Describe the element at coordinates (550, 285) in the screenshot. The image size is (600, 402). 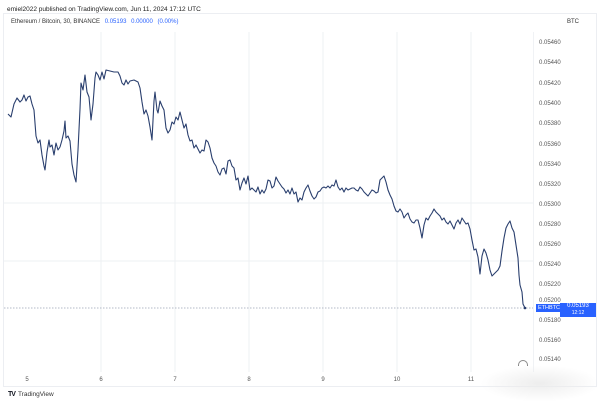
I see `y-tick-label: 0.05220` at that location.